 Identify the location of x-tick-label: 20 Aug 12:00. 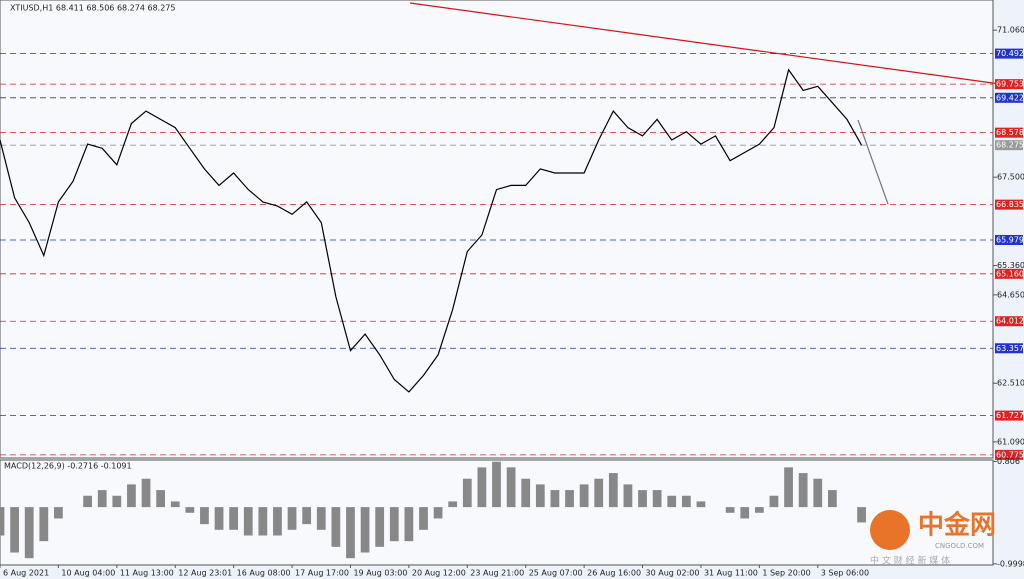
(439, 573).